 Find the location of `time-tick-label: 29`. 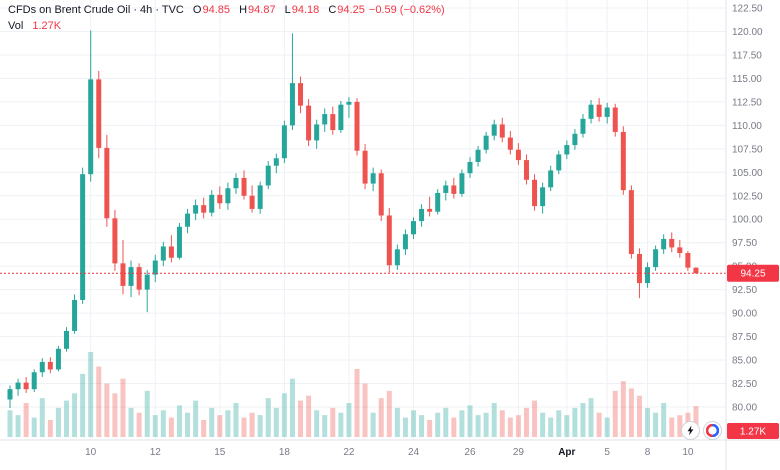

time-tick-label: 29 is located at coordinates (519, 452).